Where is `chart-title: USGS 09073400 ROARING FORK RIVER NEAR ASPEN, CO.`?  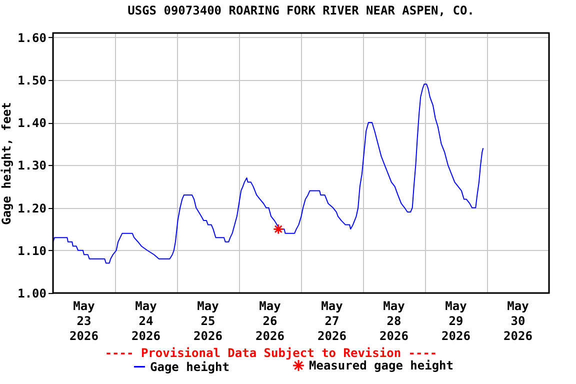 chart-title: USGS 09073400 ROARING FORK RIVER NEAR ASPEN, CO. is located at coordinates (301, 10).